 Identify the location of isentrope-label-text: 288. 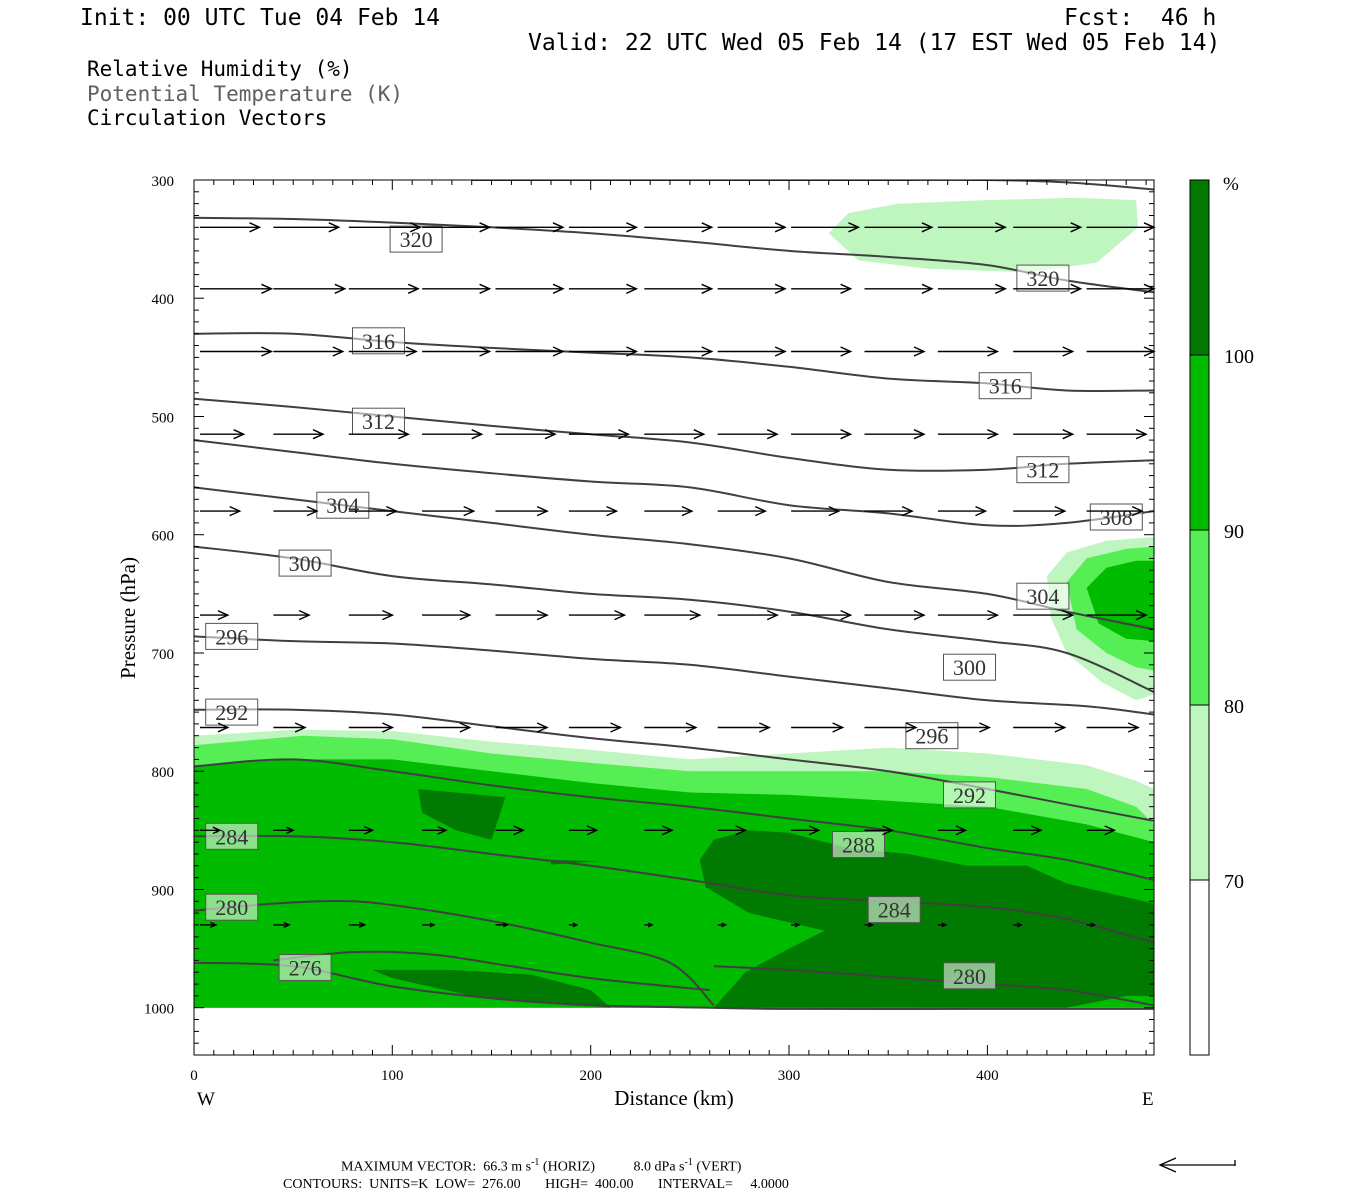
(858, 845).